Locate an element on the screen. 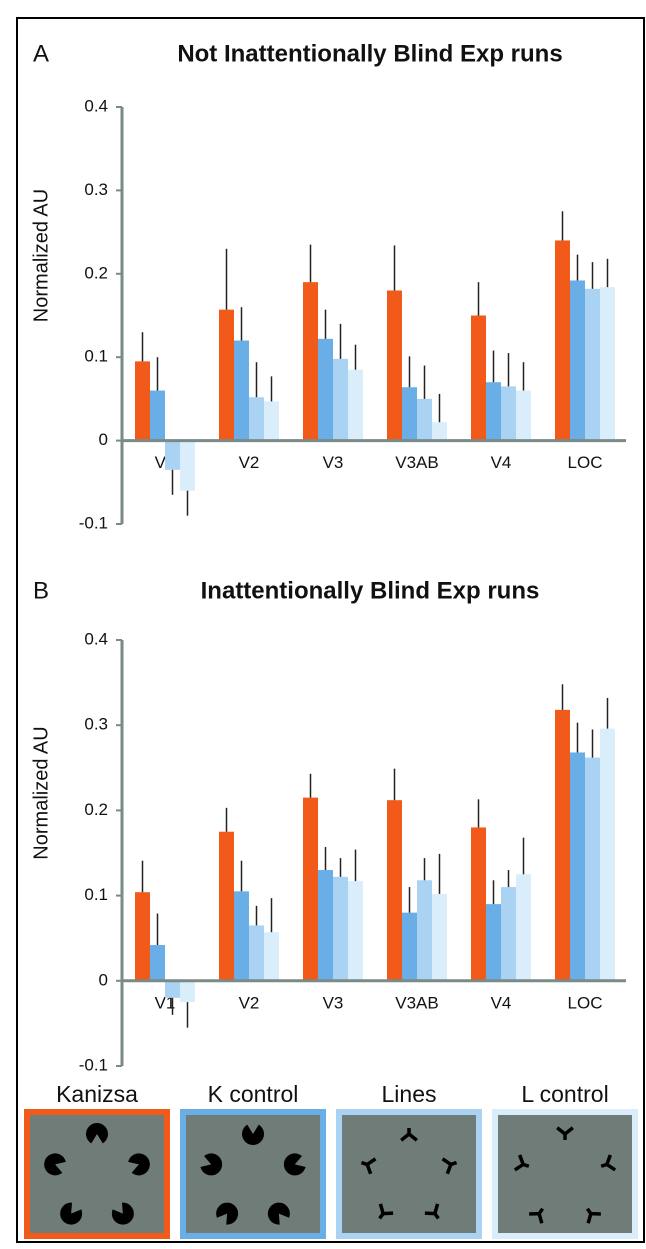  chart-title: Not Inattentionally Blind Exp runs is located at coordinates (369, 53).